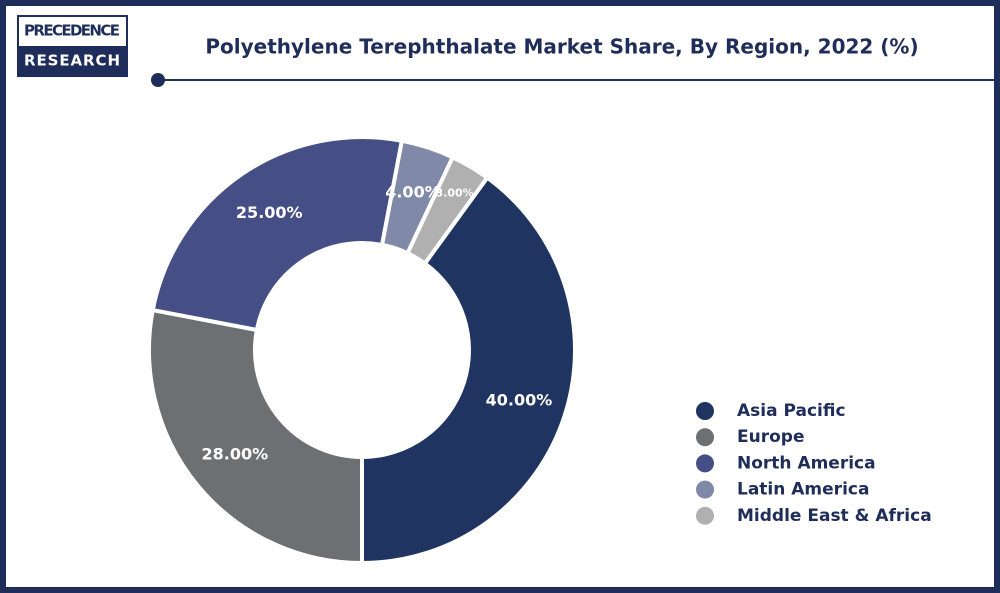  What do you see at coordinates (803, 490) in the screenshot?
I see `legend-label: Latin America` at bounding box center [803, 490].